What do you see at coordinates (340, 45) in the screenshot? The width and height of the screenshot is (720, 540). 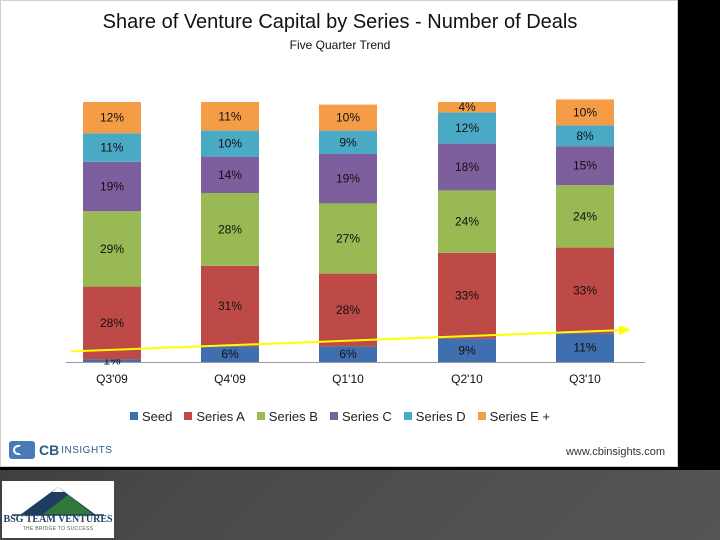 I see `chart-subtitle: Five Quarter Trend` at bounding box center [340, 45].